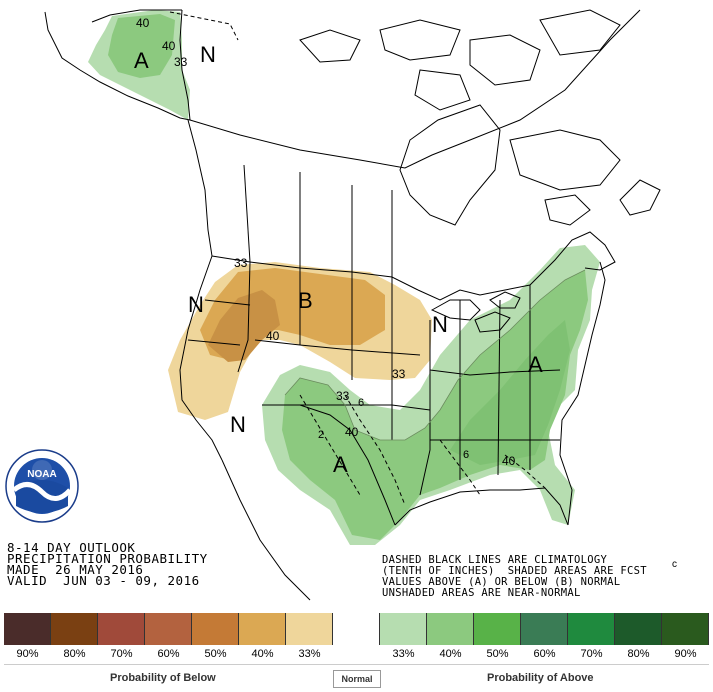 Image resolution: width=713 pixels, height=692 pixels. What do you see at coordinates (501, 582) in the screenshot?
I see `notes-line-3: VALUES ABOVE (A) OR BELOW (B) NORMAL` at bounding box center [501, 582].